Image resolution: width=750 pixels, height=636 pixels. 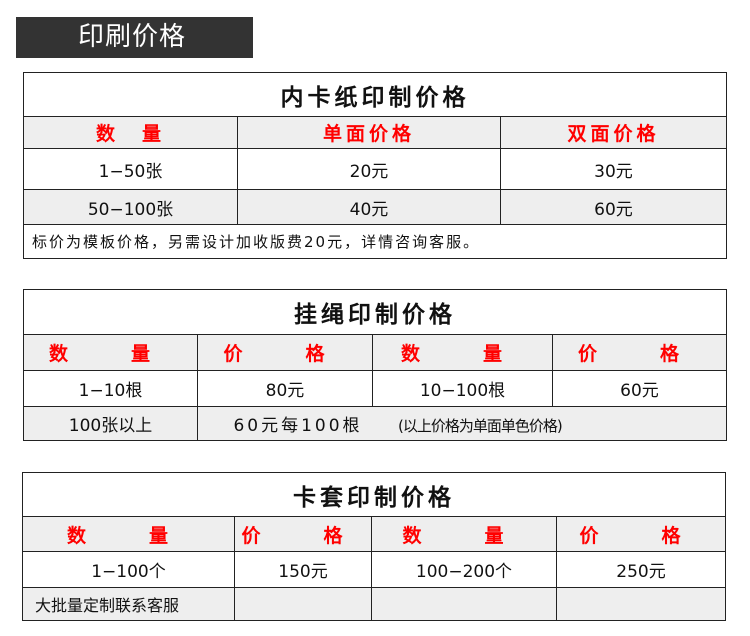 I want to click on cell: 100−200个, so click(x=464, y=569).